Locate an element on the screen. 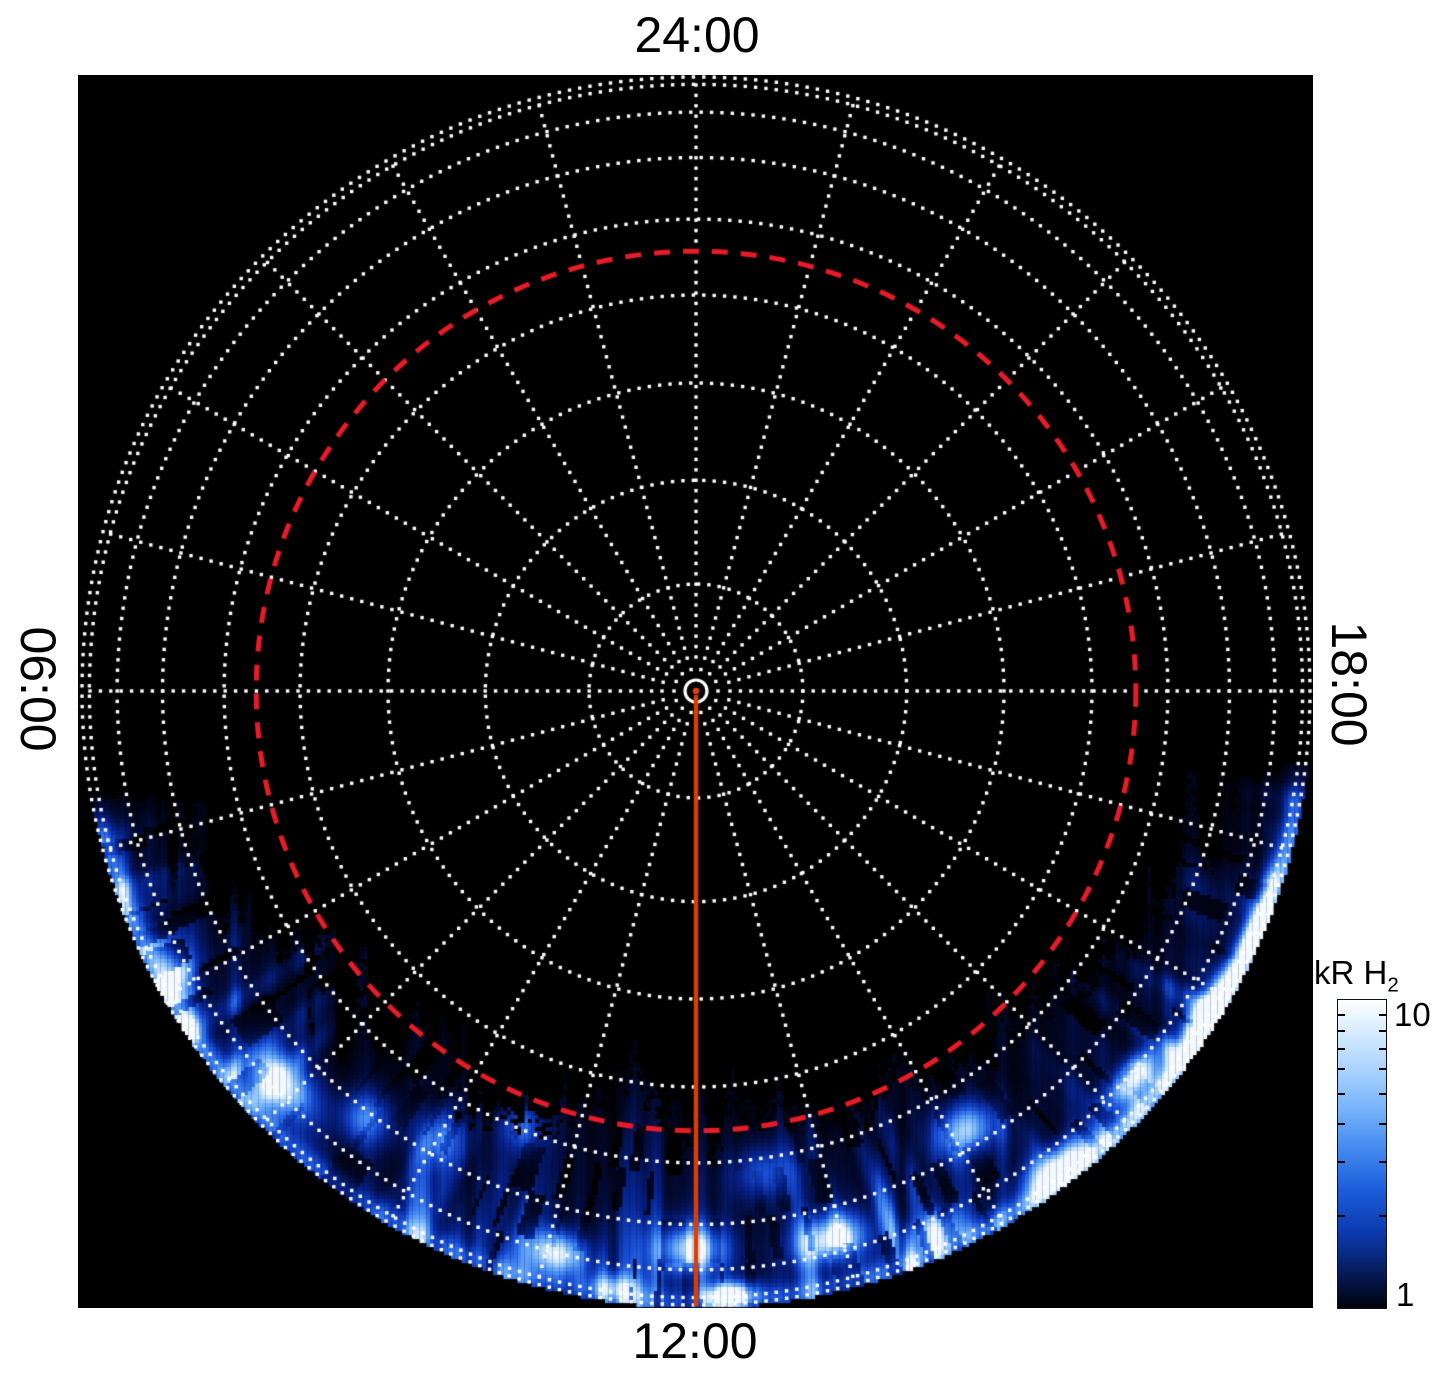 This screenshot has height=1384, width=1447. colorbar-tick-3-left is located at coordinates (1341, 1162).